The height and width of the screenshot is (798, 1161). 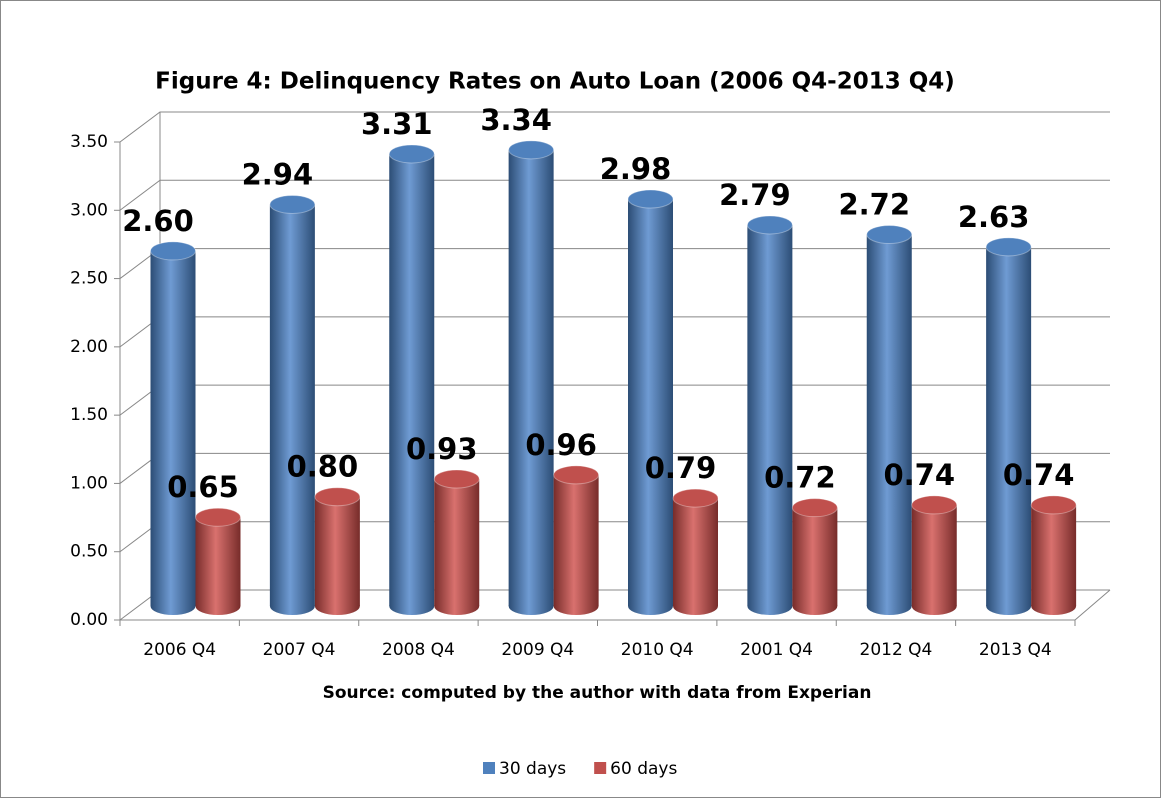 What do you see at coordinates (203, 487) in the screenshot?
I see `value-label: 0.65` at bounding box center [203, 487].